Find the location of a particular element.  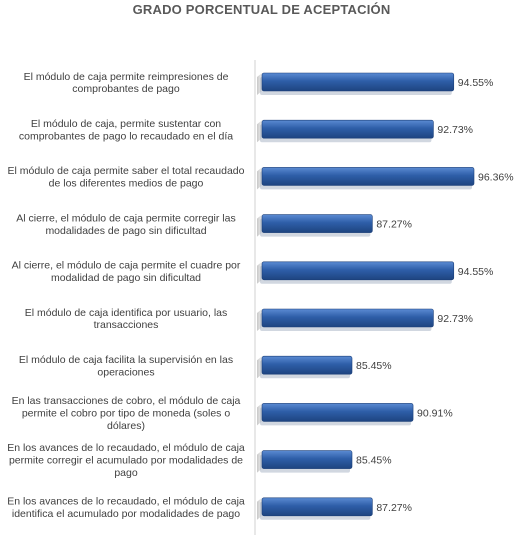

data-label: 90.91% is located at coordinates (435, 413).